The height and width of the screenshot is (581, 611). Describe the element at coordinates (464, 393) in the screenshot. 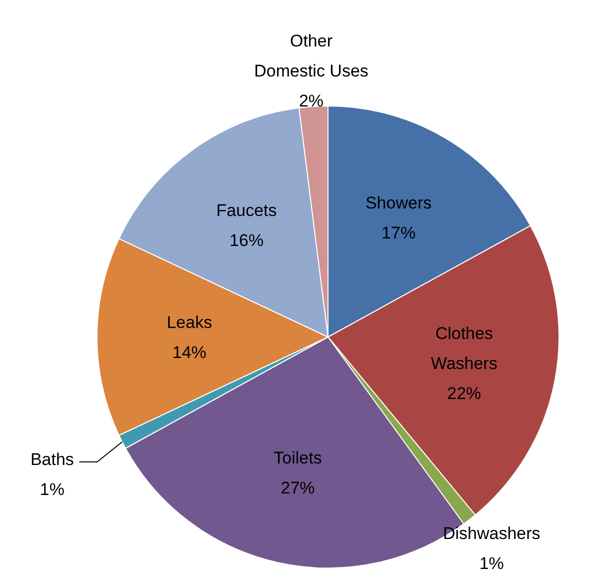

I see `data-label: 22%` at that location.